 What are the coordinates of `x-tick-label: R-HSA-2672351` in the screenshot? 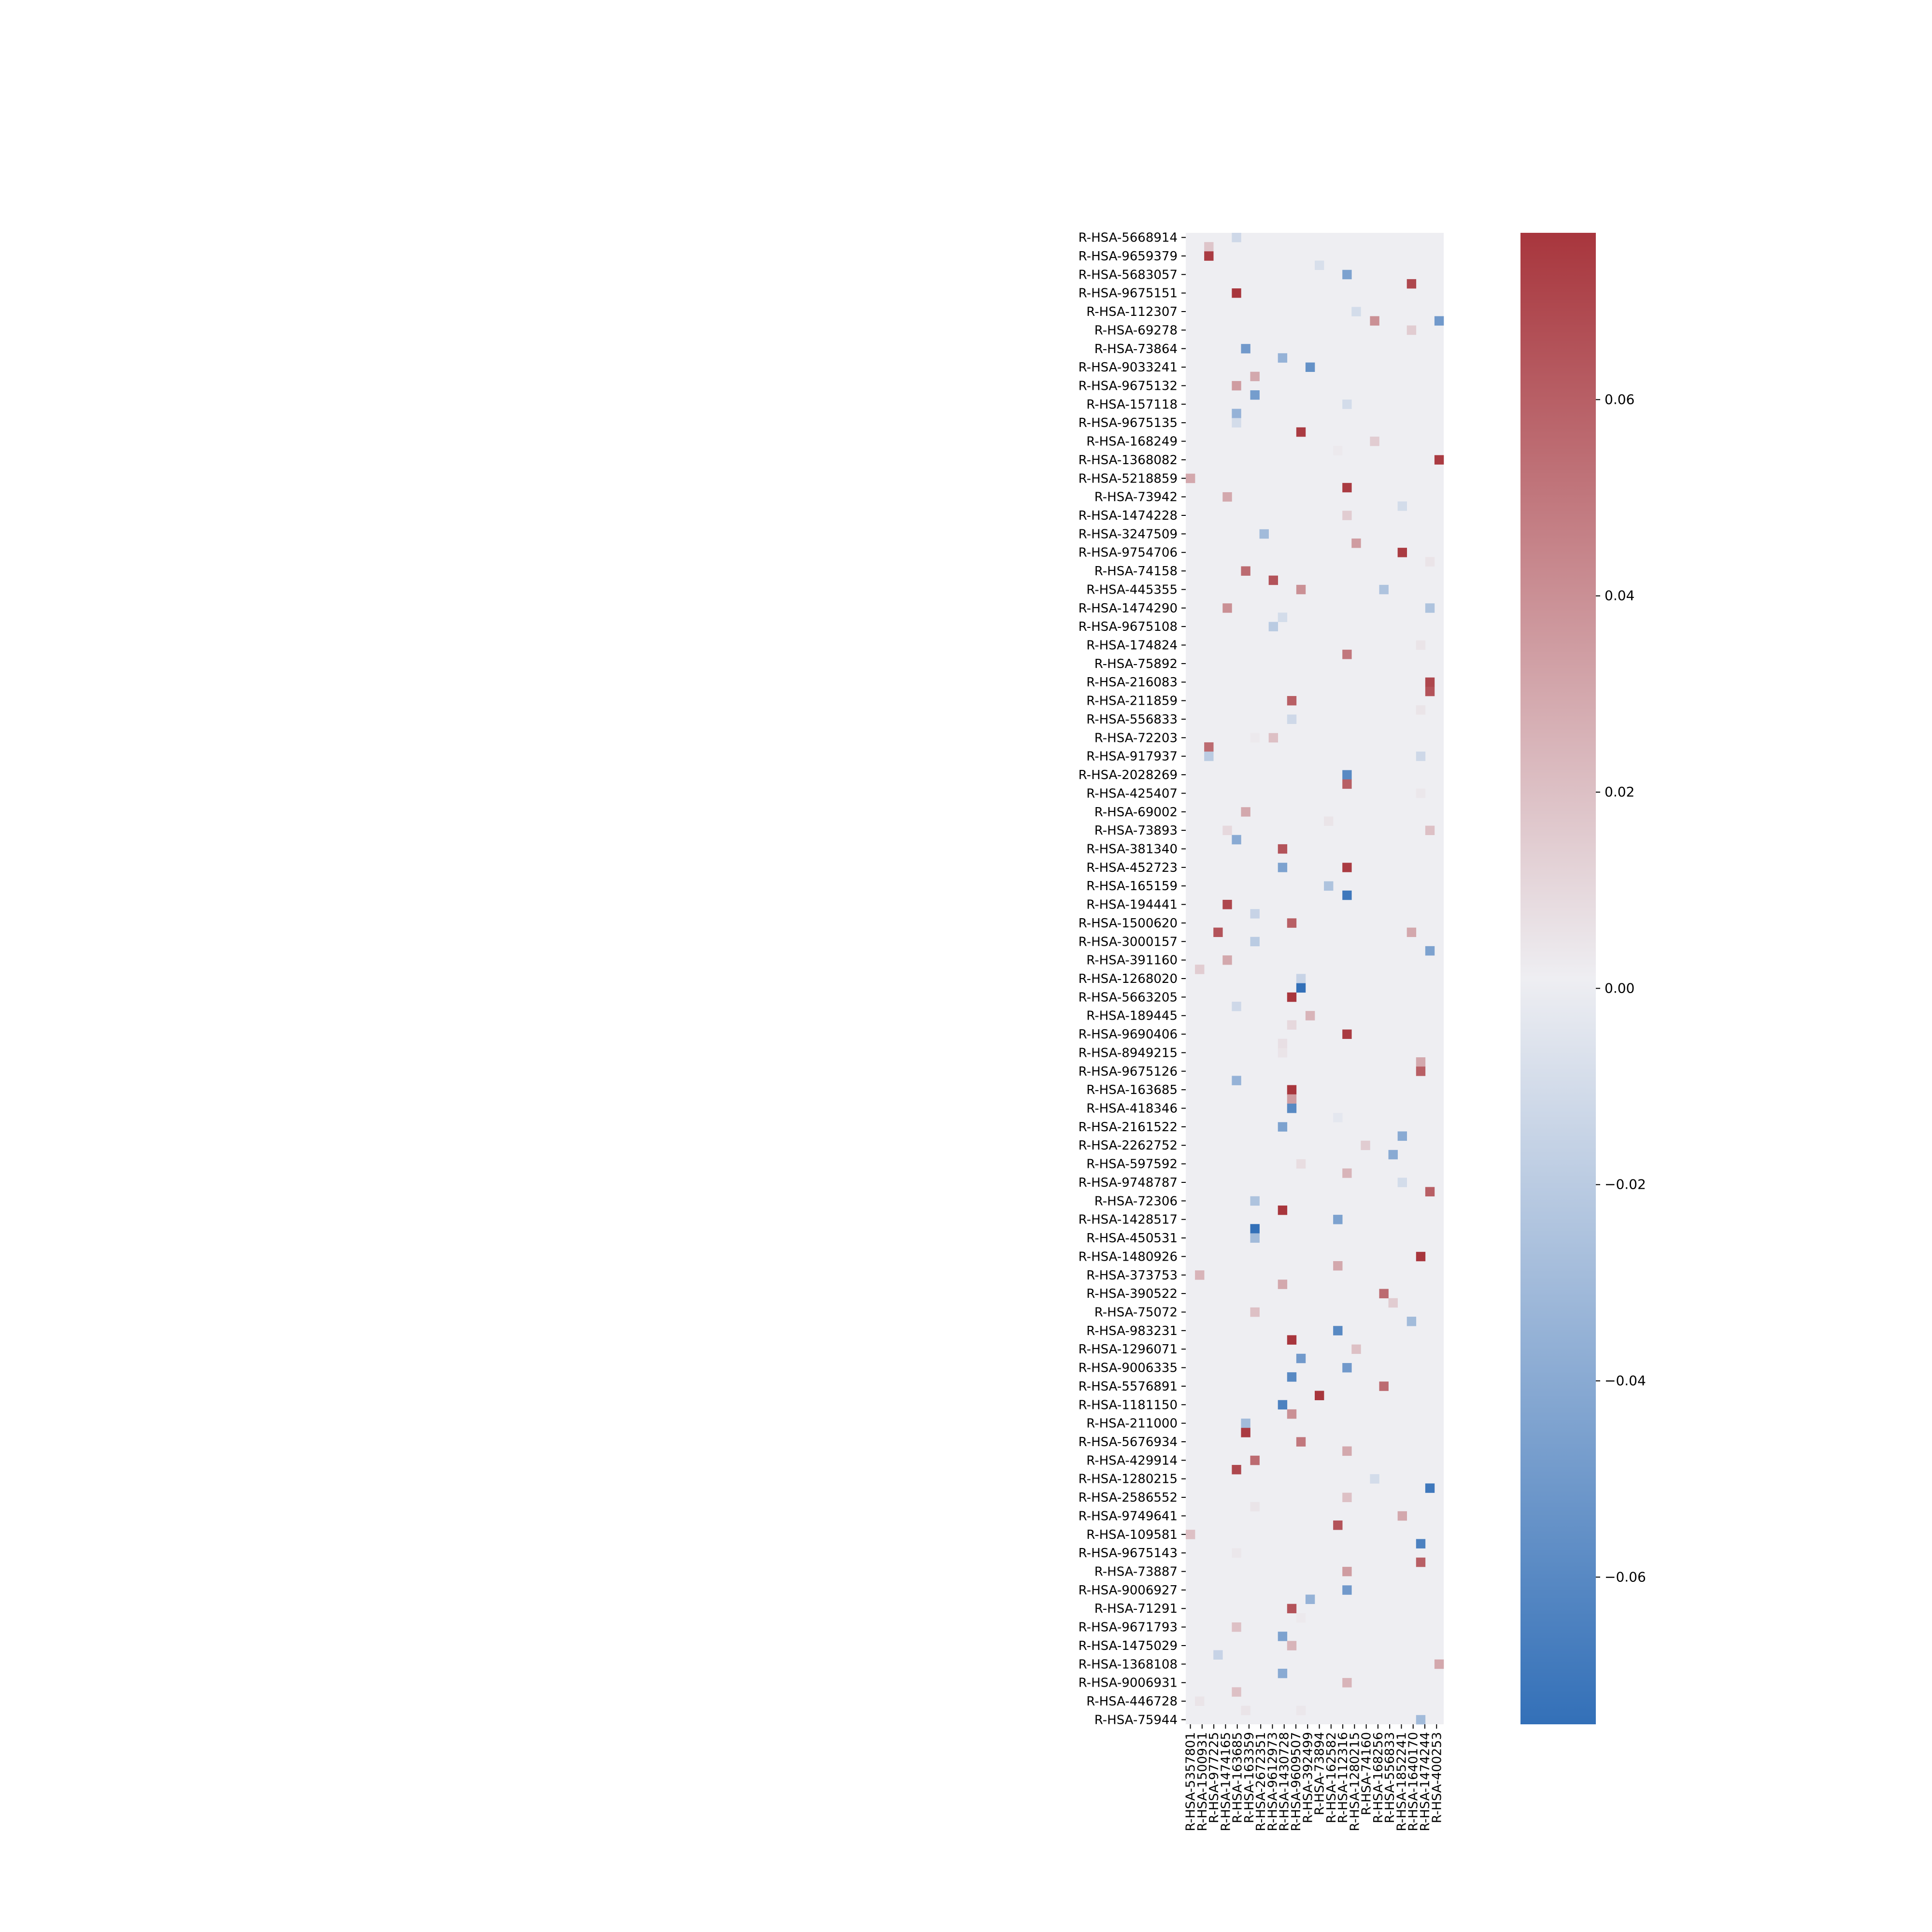 It's located at (1261, 1781).